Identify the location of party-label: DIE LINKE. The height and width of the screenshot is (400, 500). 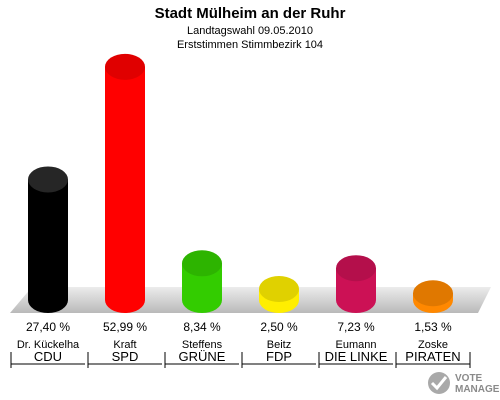
(356, 356).